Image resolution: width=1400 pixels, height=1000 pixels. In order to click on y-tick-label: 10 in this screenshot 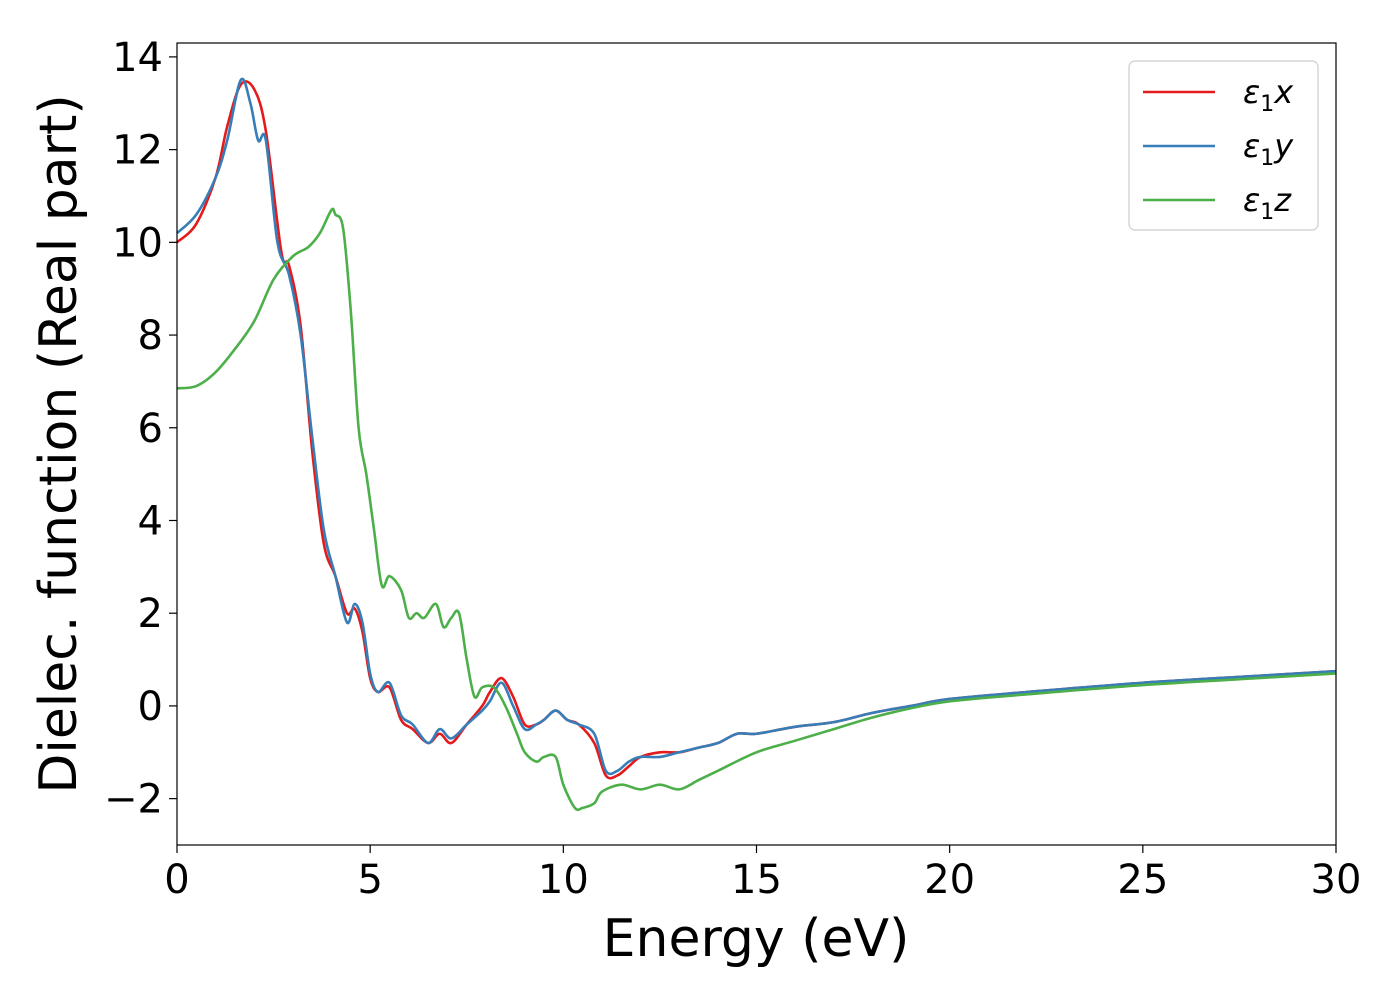, I will do `click(137, 243)`.